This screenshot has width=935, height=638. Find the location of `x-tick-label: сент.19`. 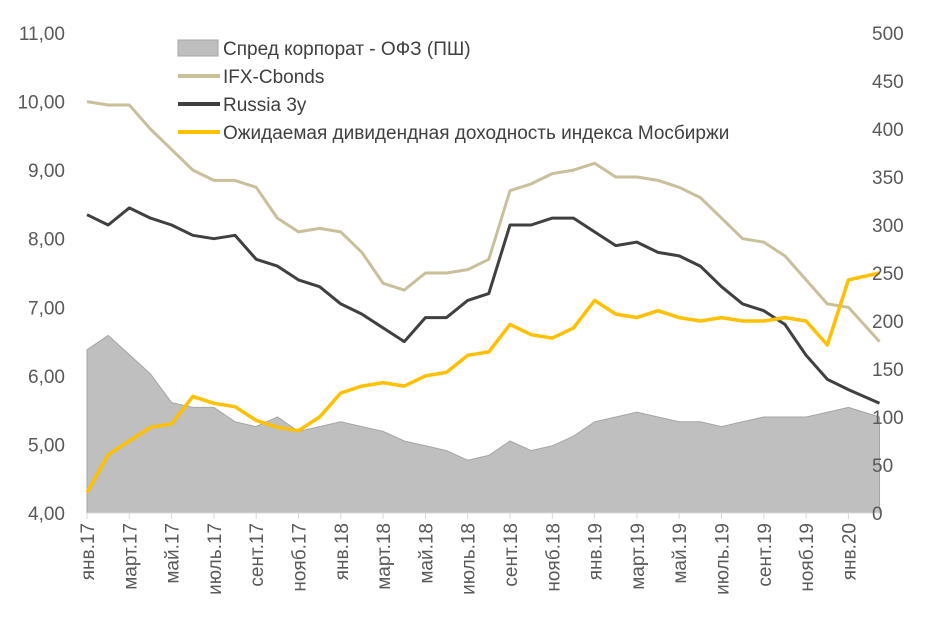

x-tick-label: сент.19 is located at coordinates (765, 555).